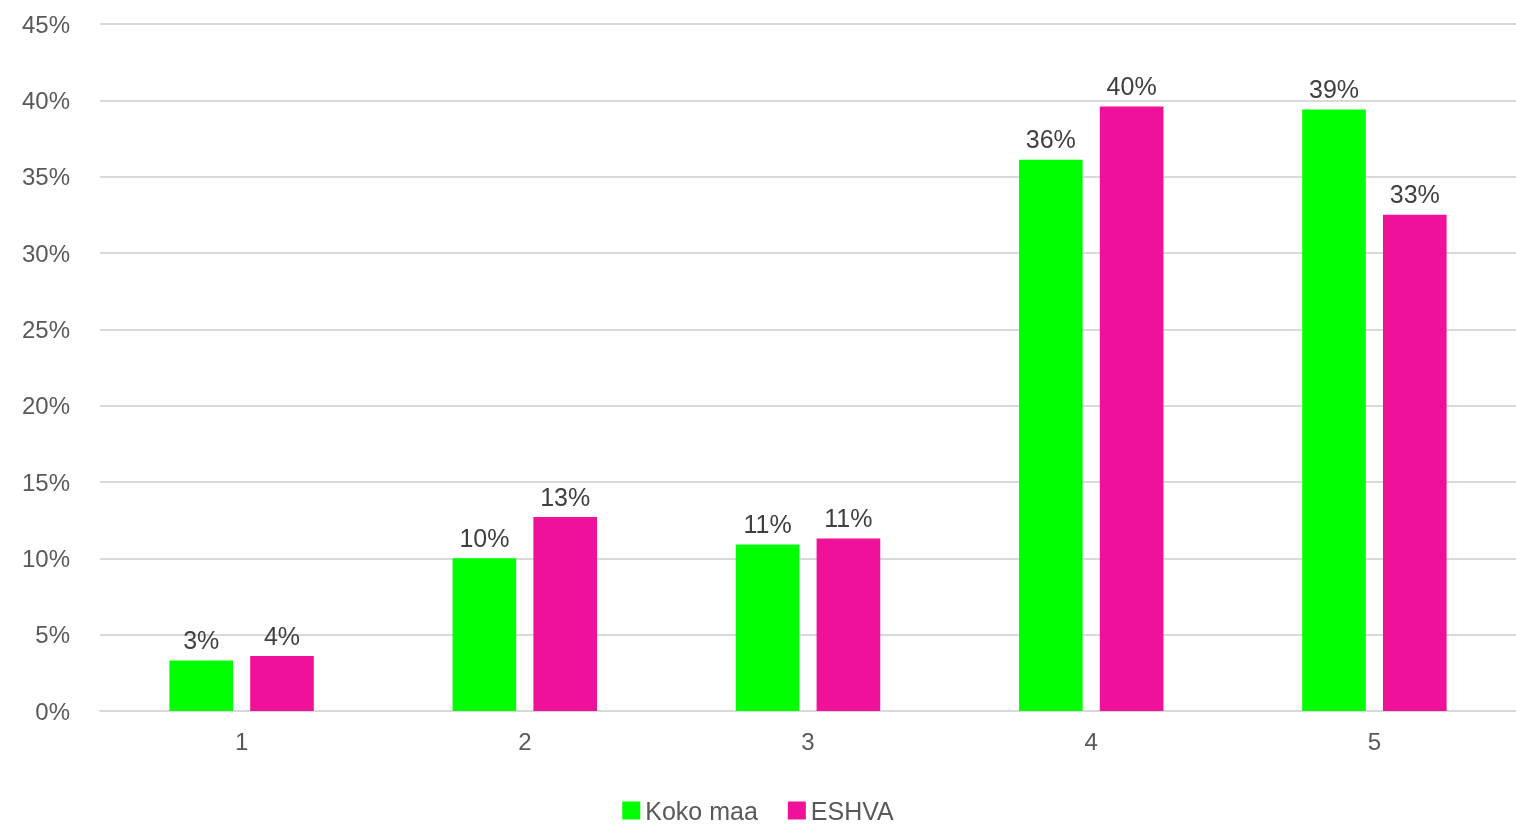 The width and height of the screenshot is (1516, 828). What do you see at coordinates (45, 406) in the screenshot?
I see `y-tick-label: 20%` at bounding box center [45, 406].